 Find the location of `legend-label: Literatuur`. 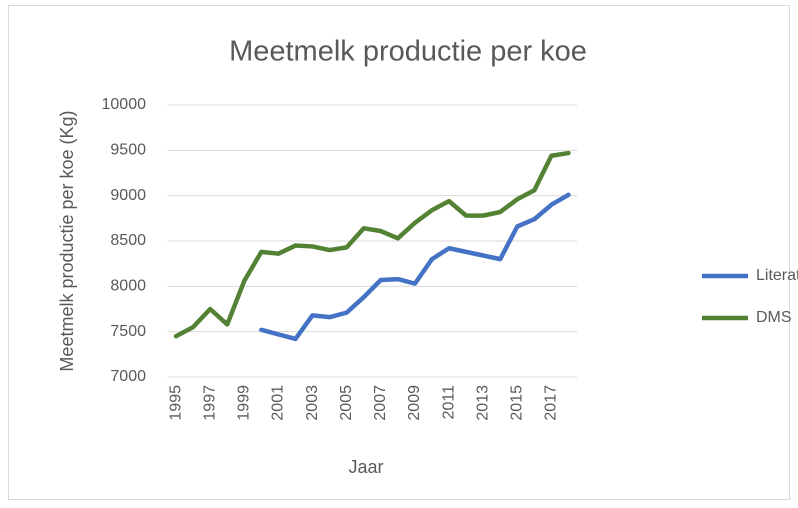

legend-label: Literatuur is located at coordinates (777, 275).